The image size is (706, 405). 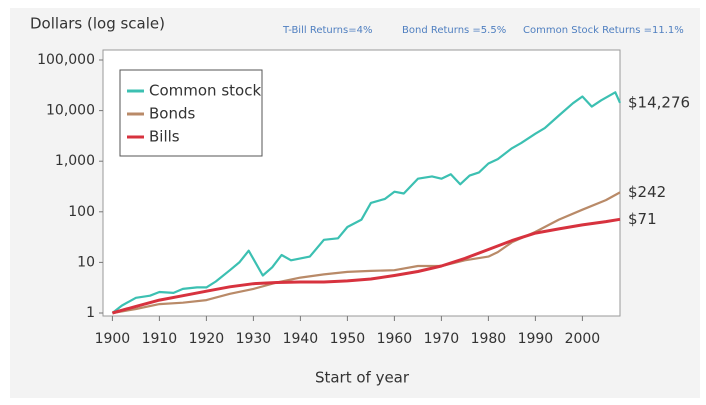 What do you see at coordinates (113, 339) in the screenshot?
I see `x-tick-label: 1900` at bounding box center [113, 339].